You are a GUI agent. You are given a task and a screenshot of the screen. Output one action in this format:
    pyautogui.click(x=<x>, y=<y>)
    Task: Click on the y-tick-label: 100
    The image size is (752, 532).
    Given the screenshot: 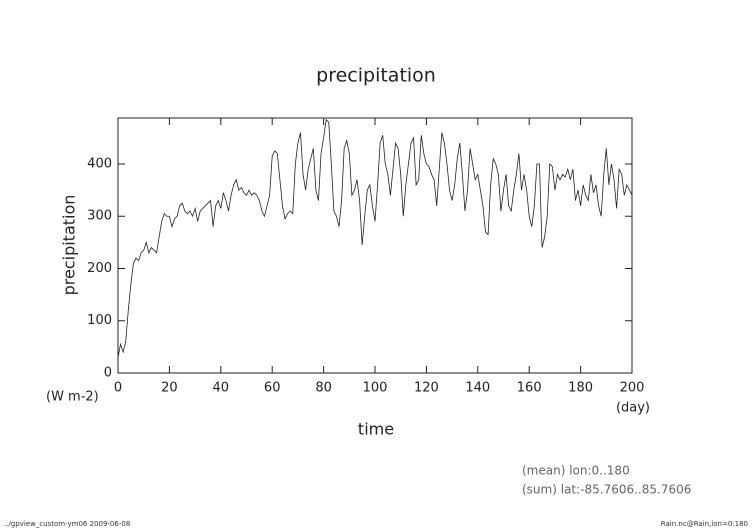 What is the action you would take?
    pyautogui.click(x=99, y=320)
    